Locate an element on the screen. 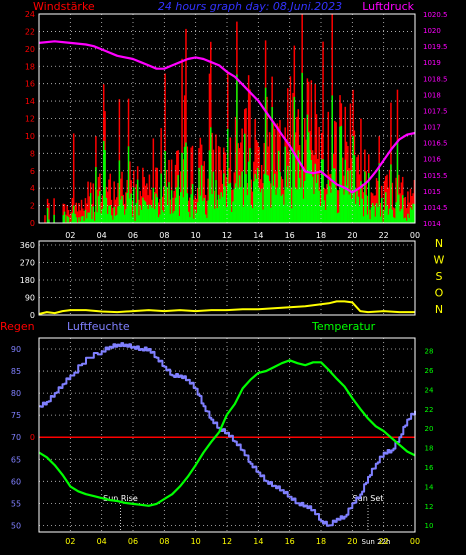 This screenshot has height=555, width=466. tick-label: 18 is located at coordinates (321, 541).